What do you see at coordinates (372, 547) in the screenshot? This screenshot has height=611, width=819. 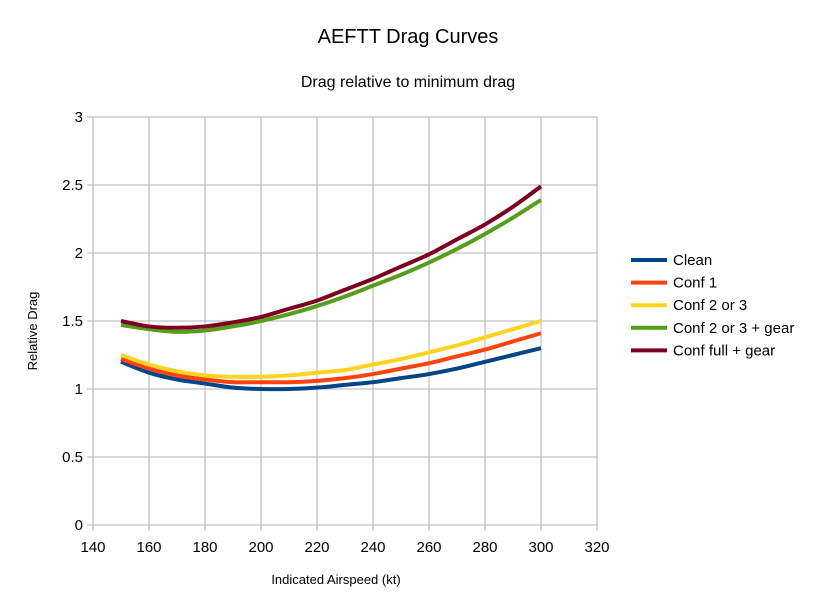 I see `x-tick-label: 240` at bounding box center [372, 547].